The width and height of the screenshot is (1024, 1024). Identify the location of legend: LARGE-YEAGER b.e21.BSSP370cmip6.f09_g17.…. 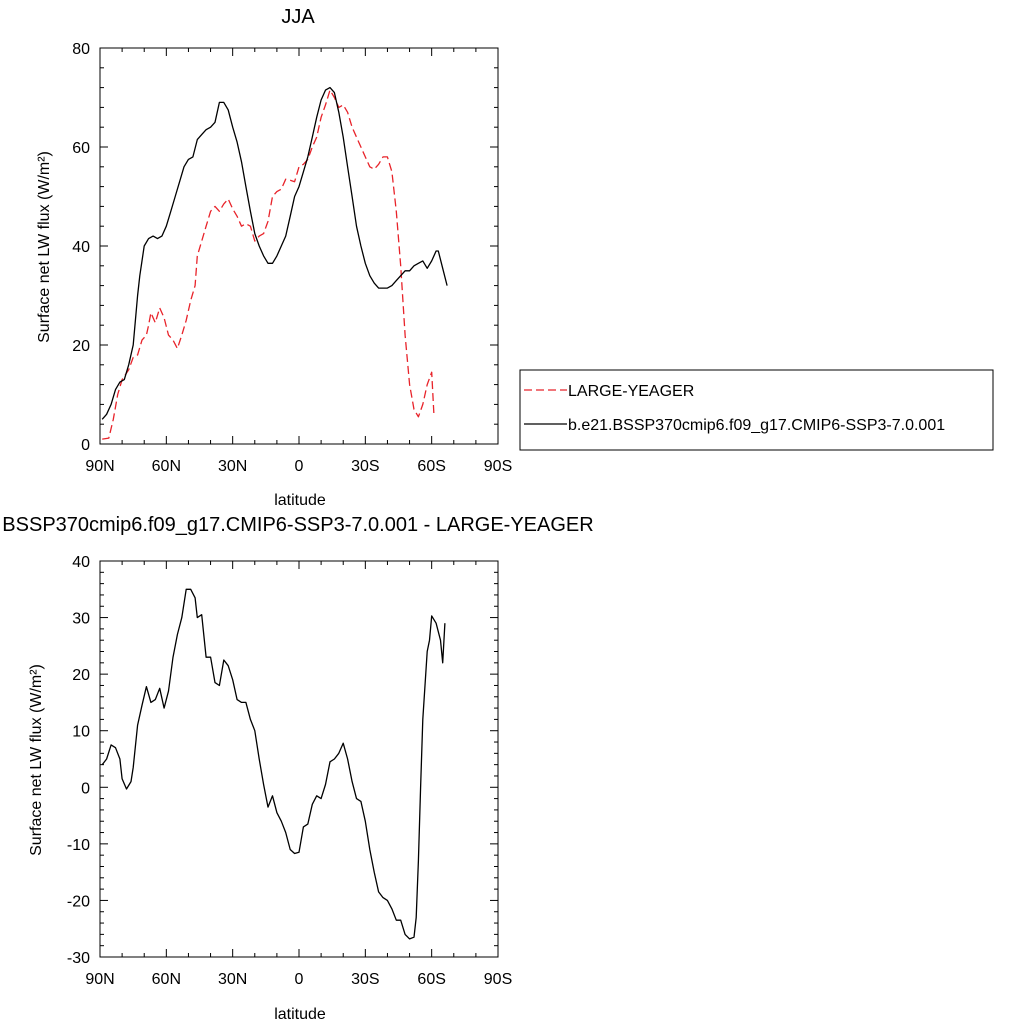
(756, 410).